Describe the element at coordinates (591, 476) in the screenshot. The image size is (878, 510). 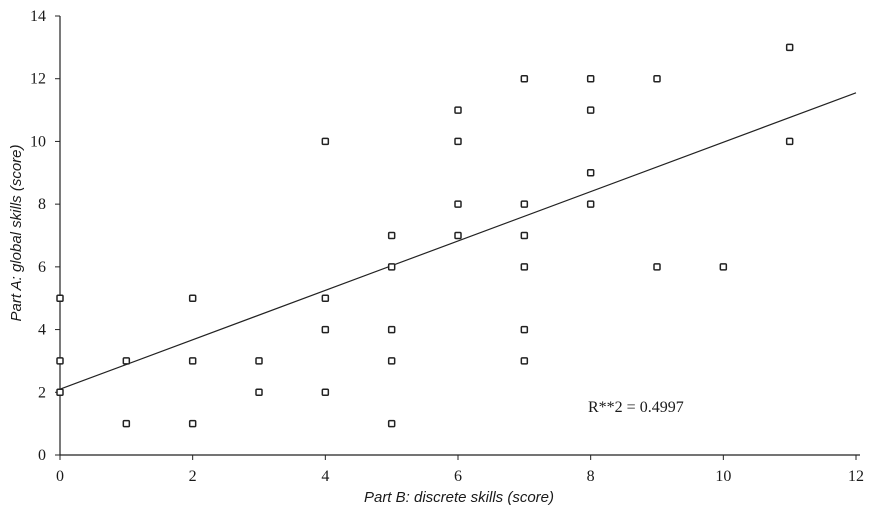
I see `x-tick-label: 8` at that location.